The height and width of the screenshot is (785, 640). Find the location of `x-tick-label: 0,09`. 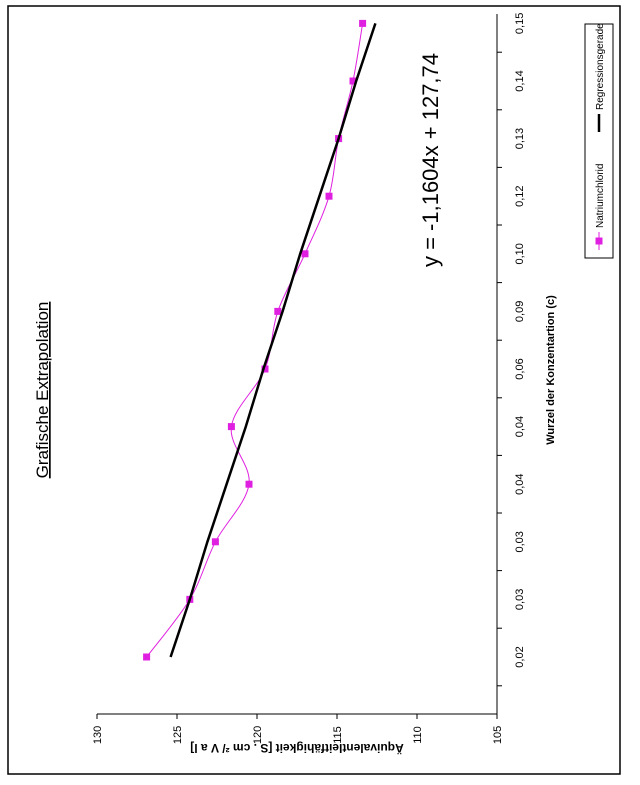

x-tick-label: 0,09 is located at coordinates (520, 311).